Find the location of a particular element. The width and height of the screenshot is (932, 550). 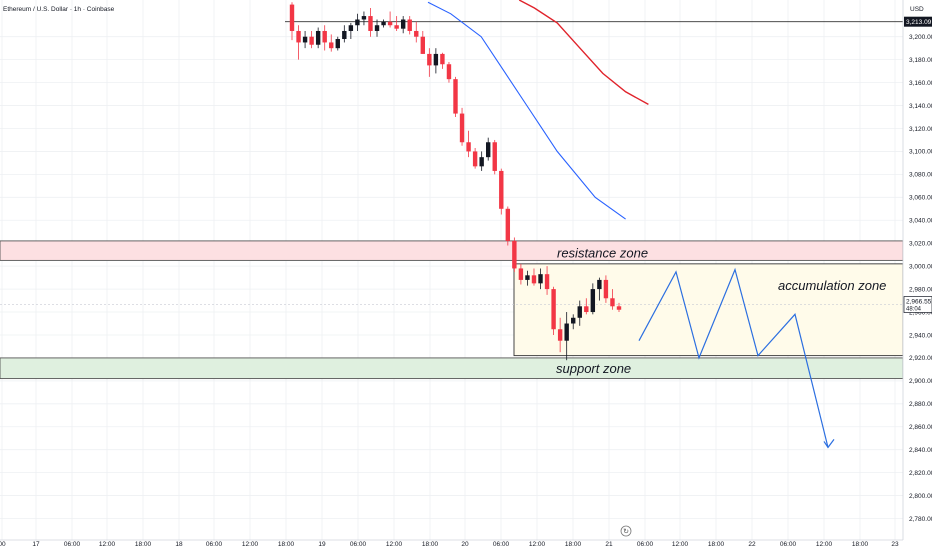

x-tick-label: 21 is located at coordinates (609, 544).